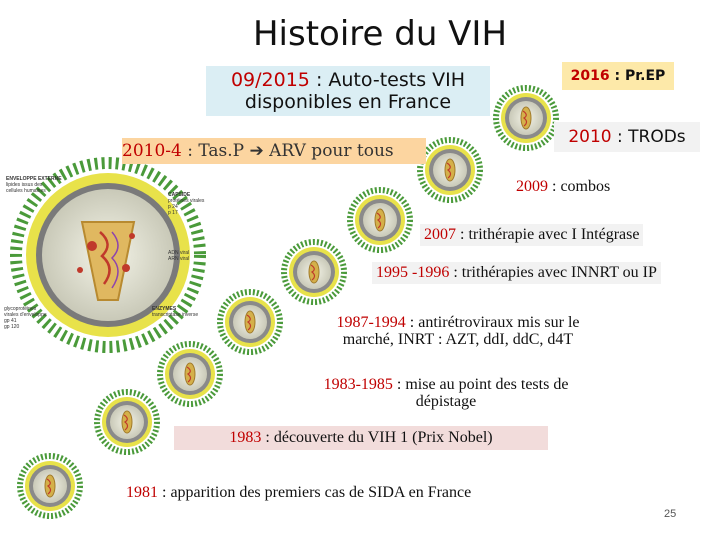 The height and width of the screenshot is (540, 720). Describe the element at coordinates (458, 339) in the screenshot. I see `event-text-line2: marché, INRT : AZT, ddI, ddC, d4T` at that location.